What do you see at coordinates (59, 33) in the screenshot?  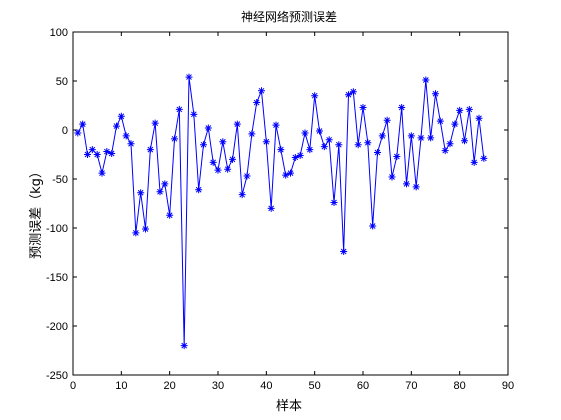 I see `y-tick-label: 100` at bounding box center [59, 33].